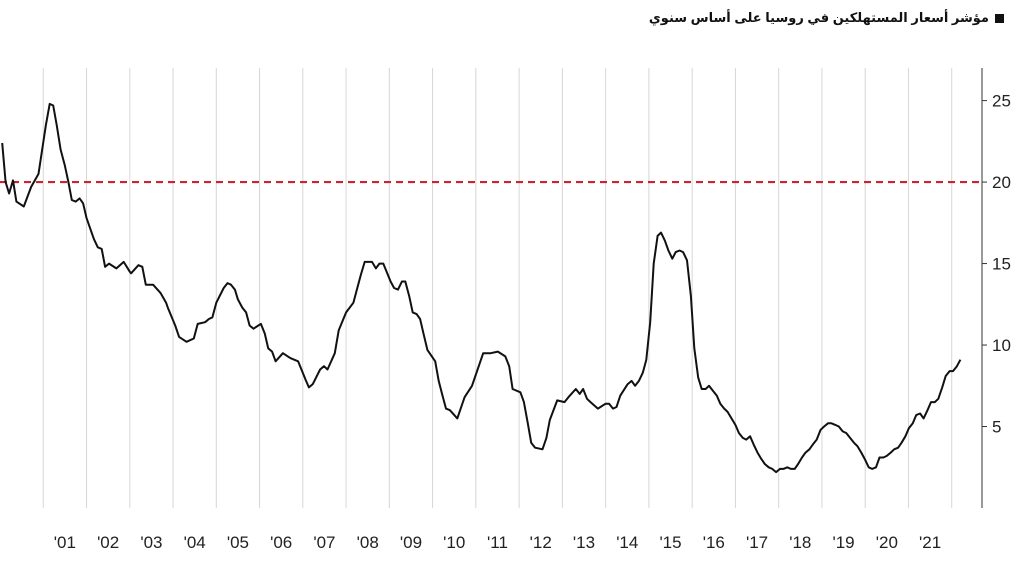 Image resolution: width=1024 pixels, height=576 pixels. Describe the element at coordinates (1001, 101) in the screenshot. I see `y-tick-label: 25` at that location.